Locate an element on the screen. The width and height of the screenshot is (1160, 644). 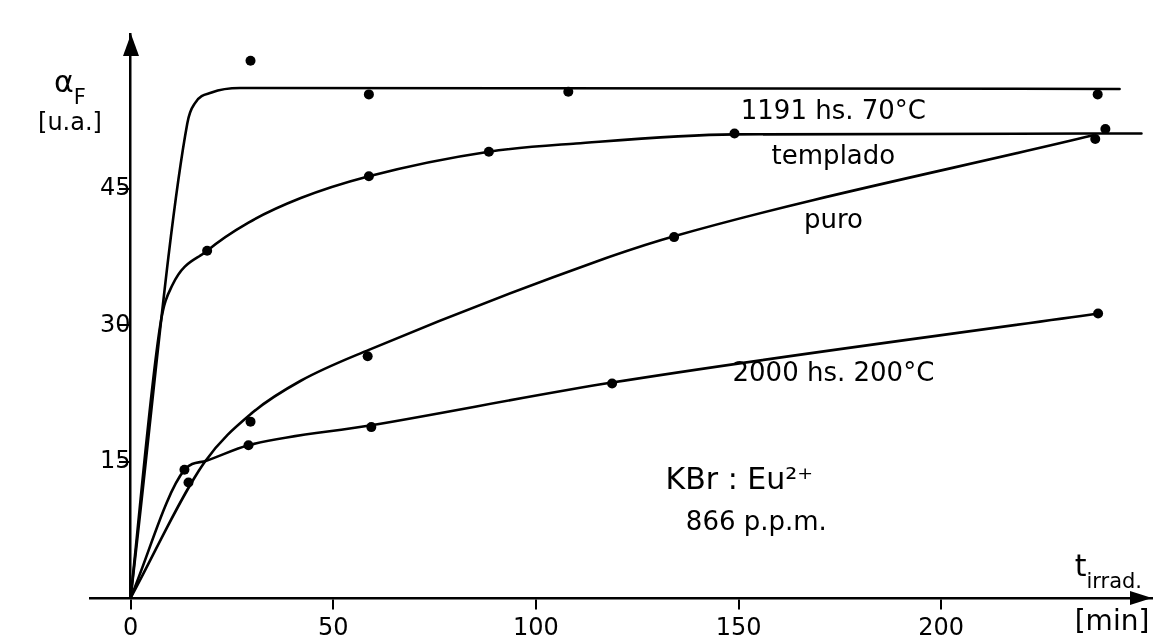
x-tick-label: 200 is located at coordinates (941, 626).